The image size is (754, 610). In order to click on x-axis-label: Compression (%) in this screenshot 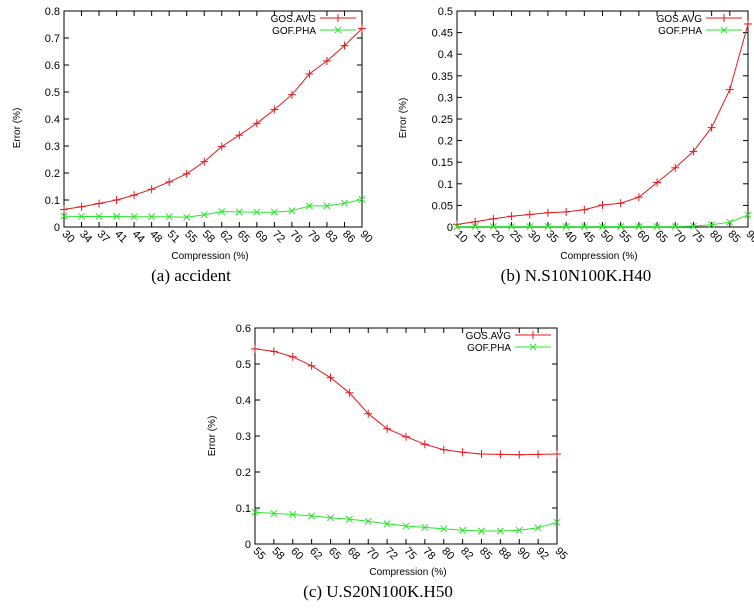, I will do `click(598, 256)`.